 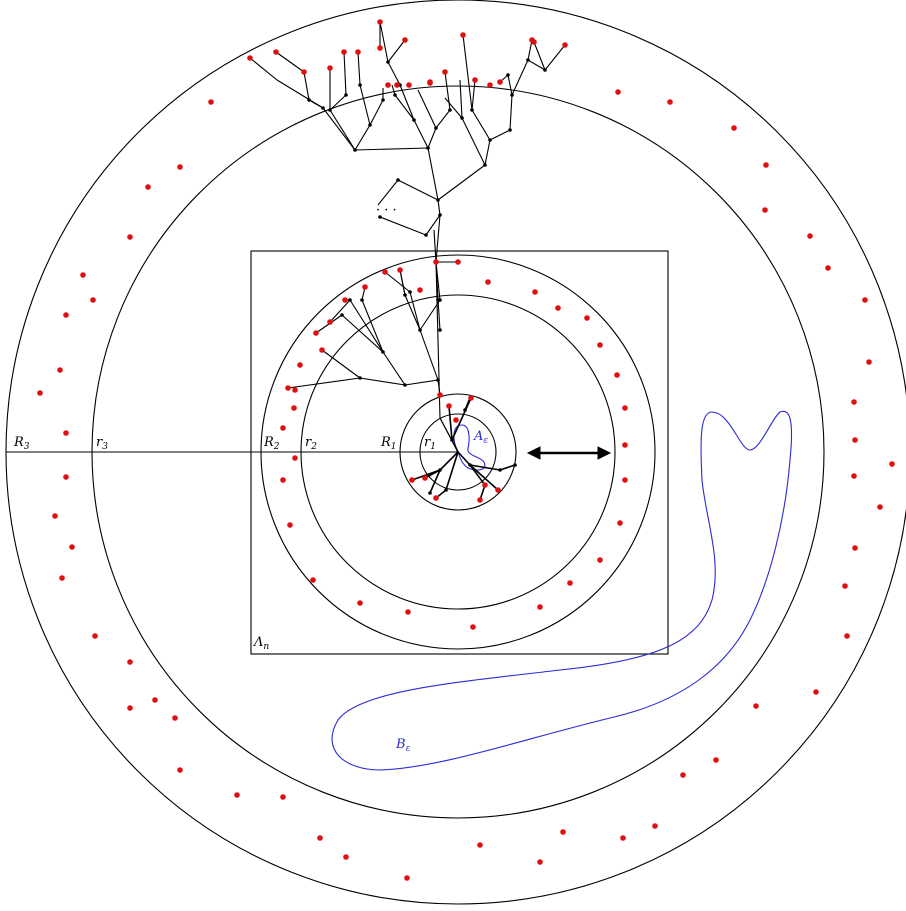 What do you see at coordinates (430, 443) in the screenshot?
I see `label-r1: r1` at bounding box center [430, 443].